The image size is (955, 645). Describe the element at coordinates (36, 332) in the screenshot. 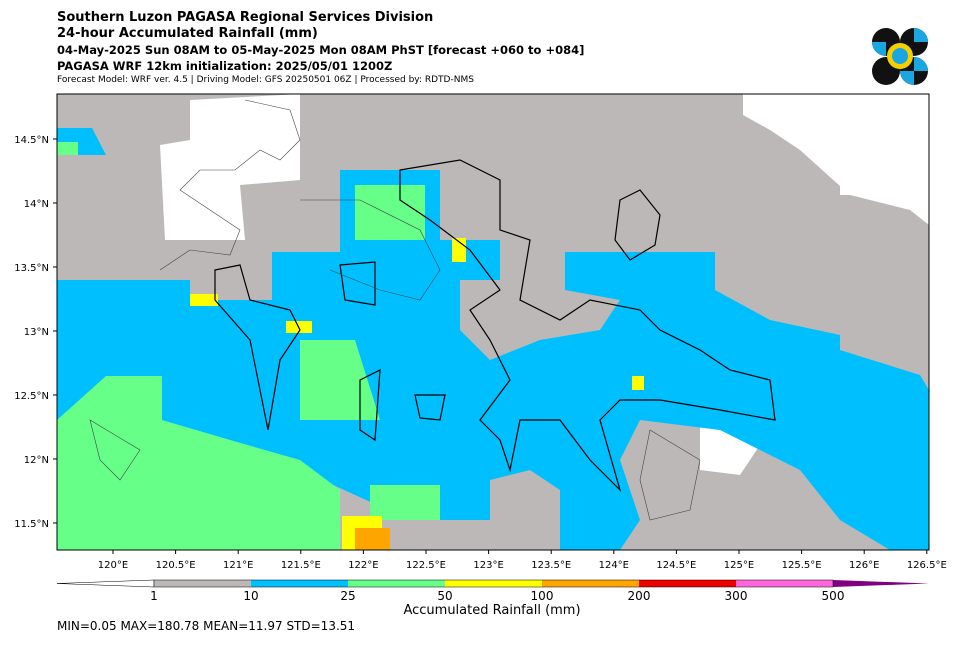

I see `lat-label: 13°N` at that location.